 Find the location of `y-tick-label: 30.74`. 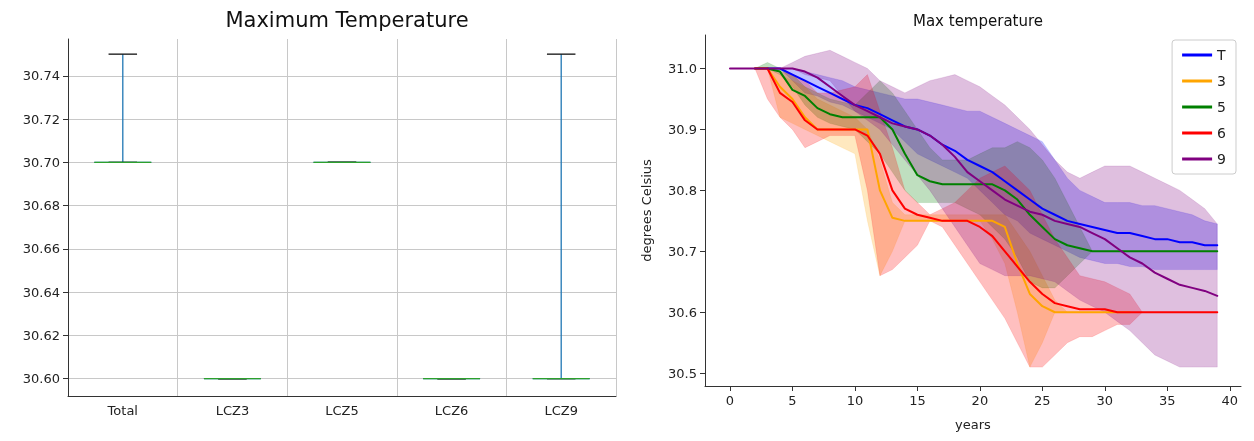

y-tick-label: 30.74 is located at coordinates (41, 76).